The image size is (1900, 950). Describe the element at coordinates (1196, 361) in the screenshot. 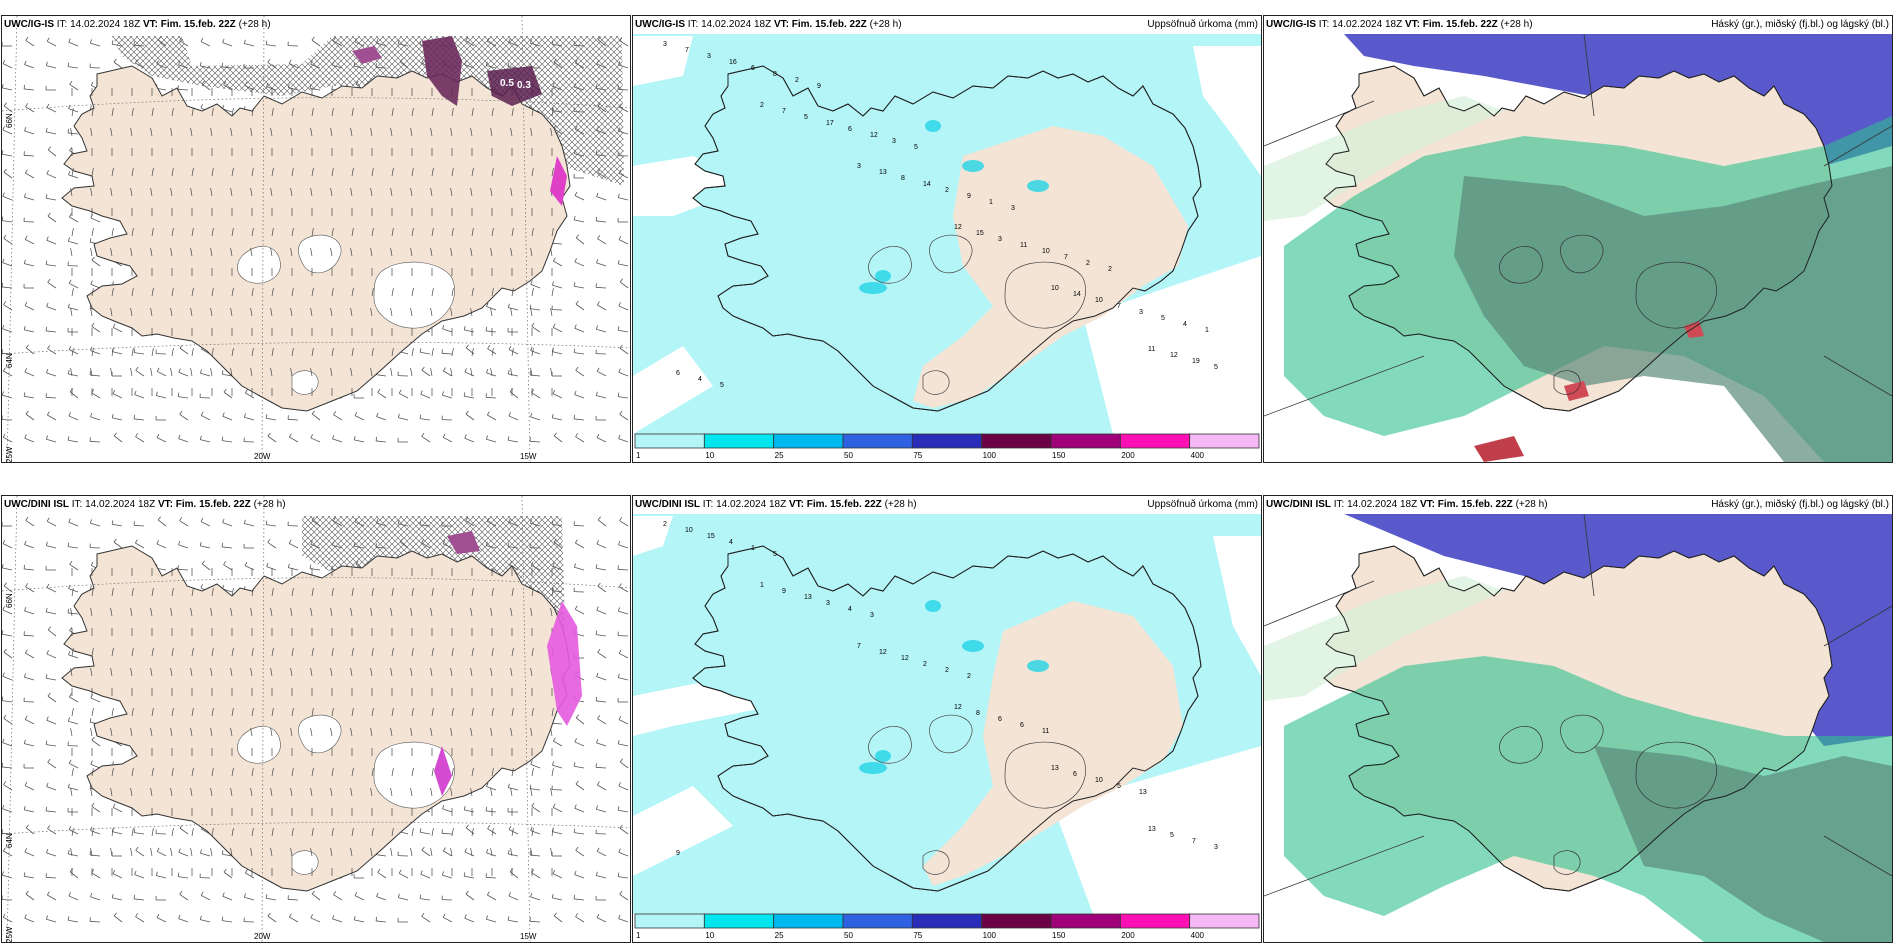

I see `precip-value-label: 19` at that location.